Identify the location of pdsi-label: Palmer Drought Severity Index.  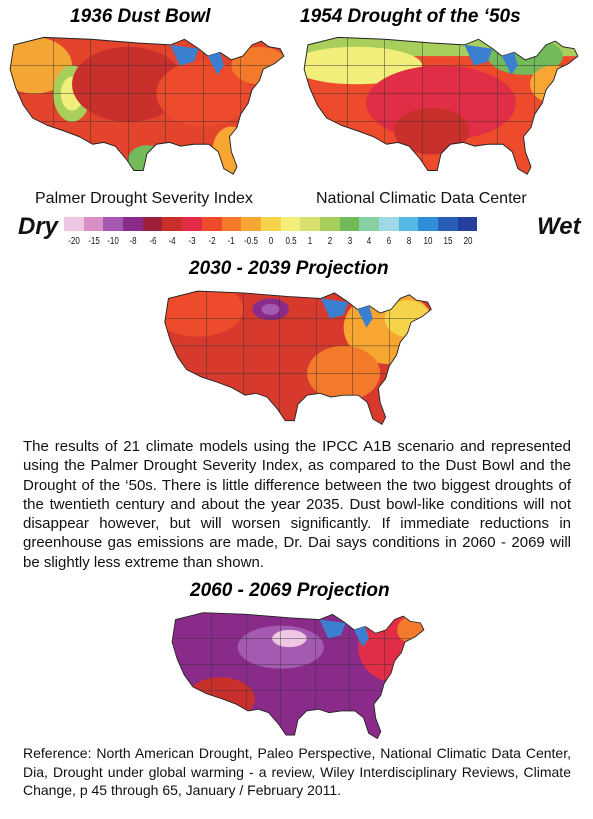
(144, 198).